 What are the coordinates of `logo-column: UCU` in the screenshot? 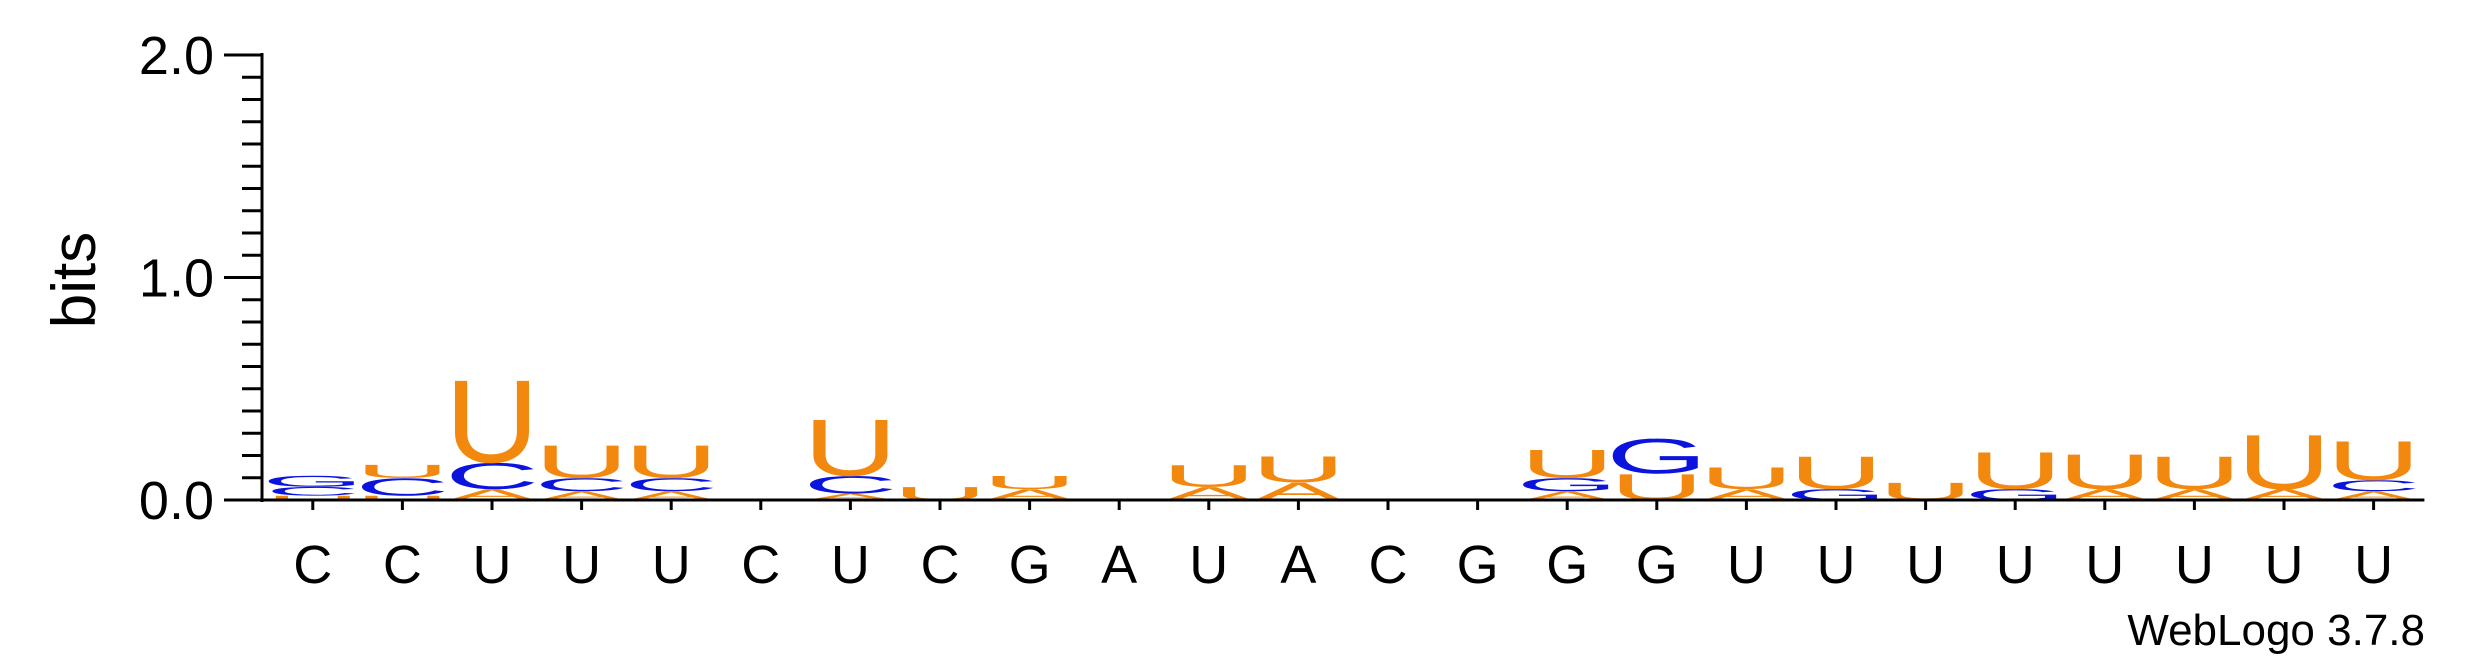 It's located at (402, 481).